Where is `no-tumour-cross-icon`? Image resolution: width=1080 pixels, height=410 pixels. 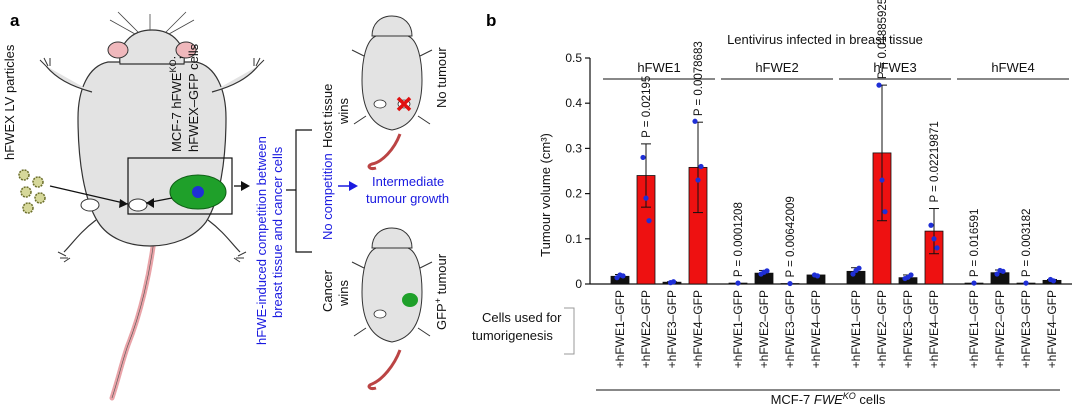
no-tumour-cross-icon is located at coordinates (404, 104).